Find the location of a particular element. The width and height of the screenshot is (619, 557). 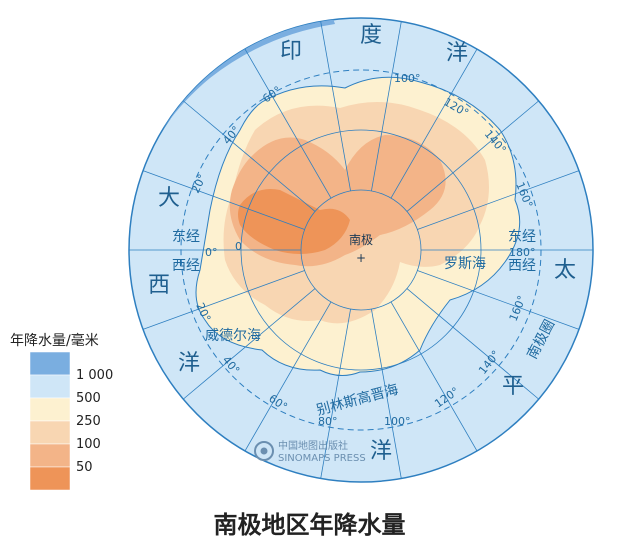

lon-label-w80: 80° is located at coordinates (328, 421).